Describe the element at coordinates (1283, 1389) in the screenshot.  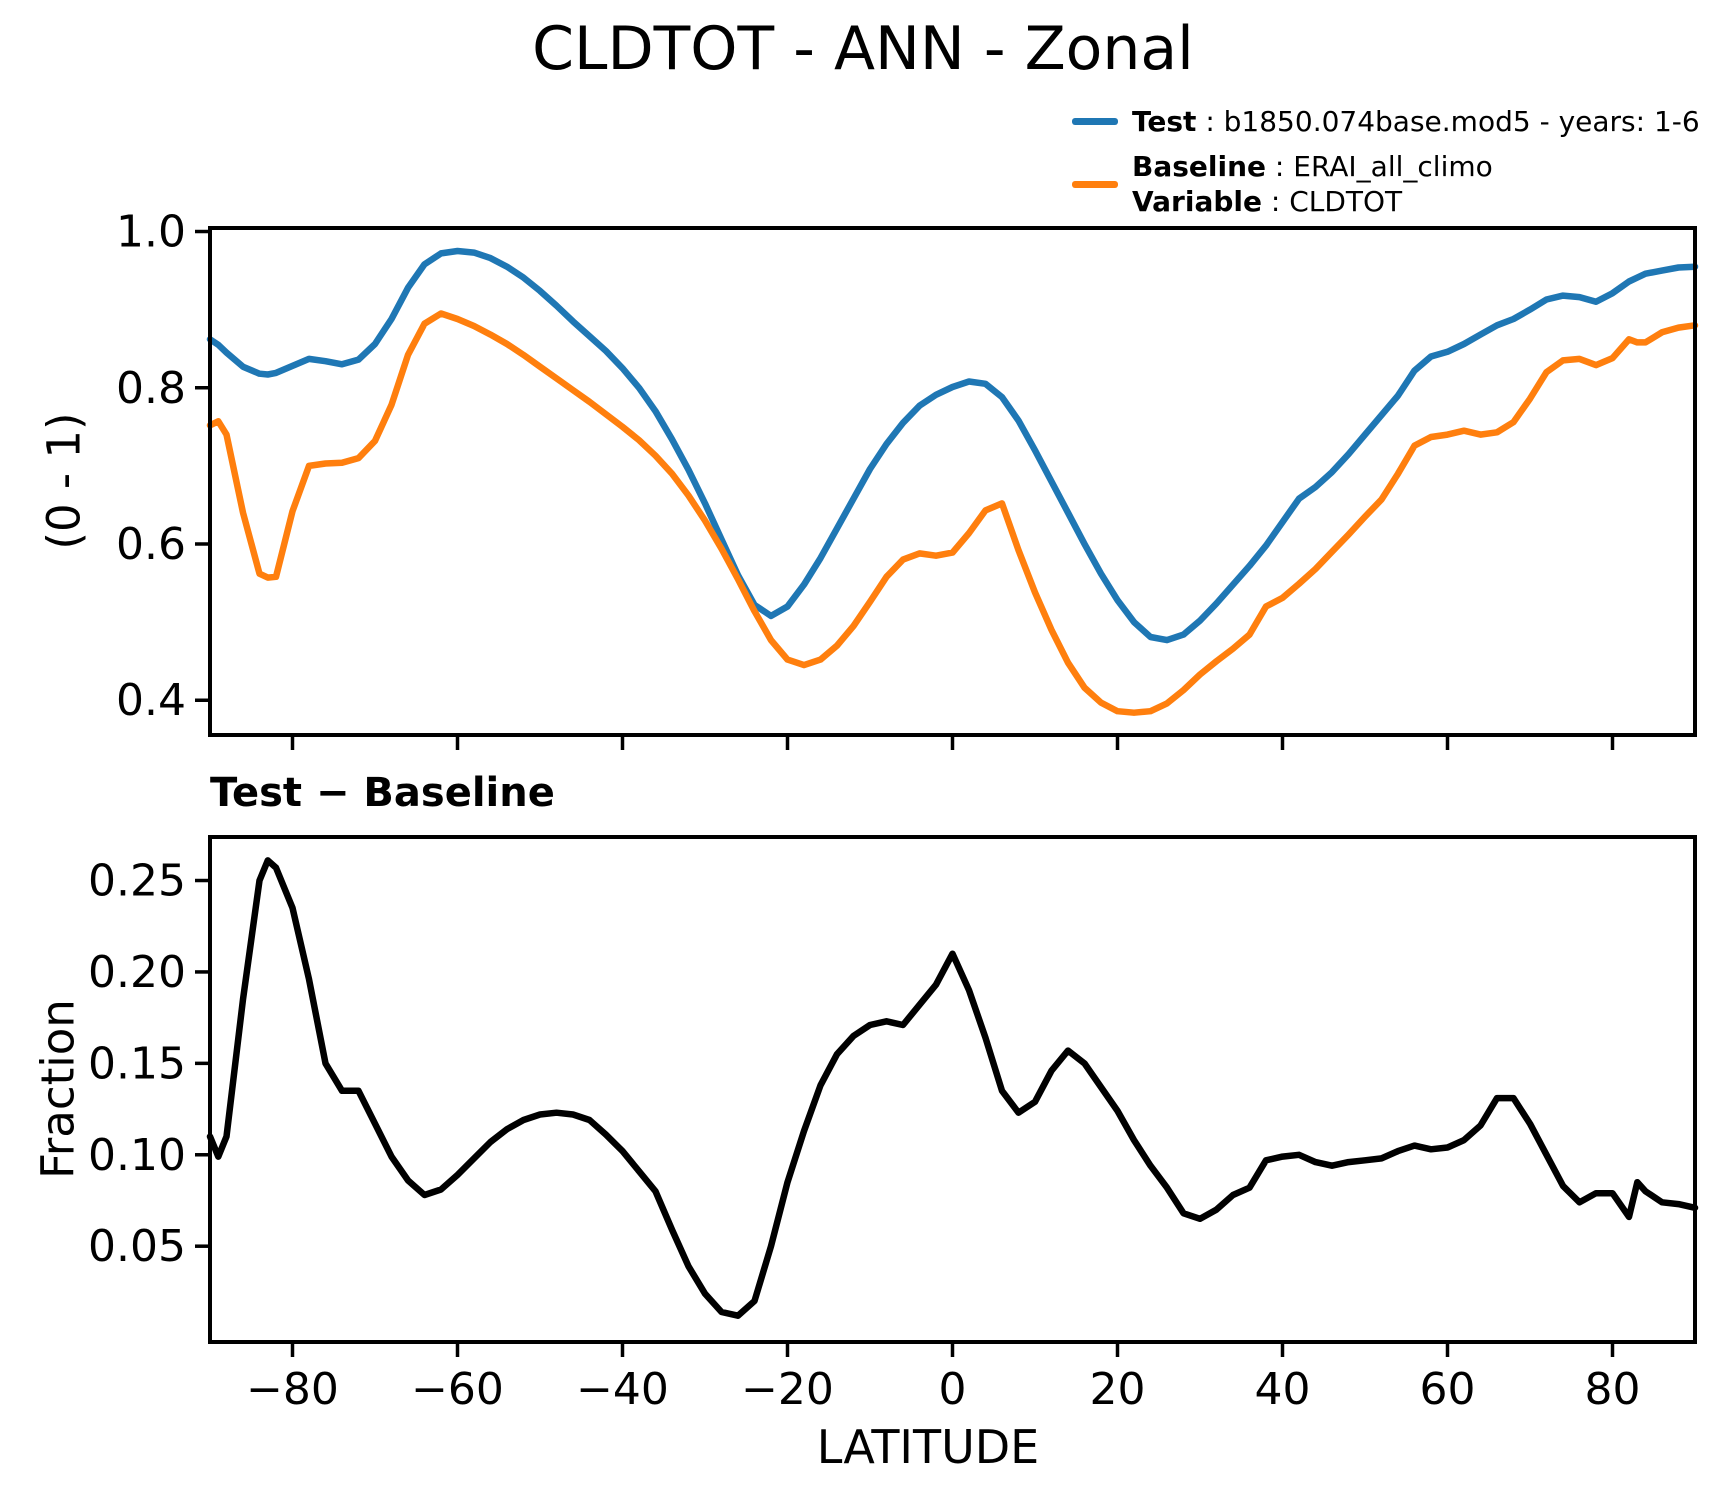
I see `x-tick-label: 40` at that location.